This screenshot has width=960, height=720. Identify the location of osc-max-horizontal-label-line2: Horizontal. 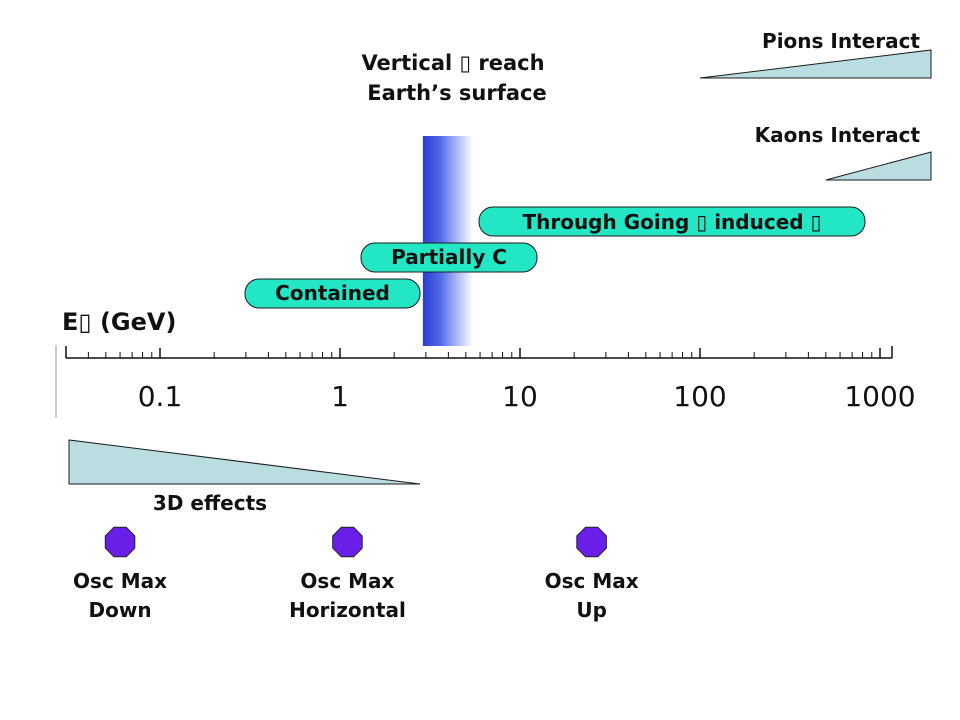
(347, 610).